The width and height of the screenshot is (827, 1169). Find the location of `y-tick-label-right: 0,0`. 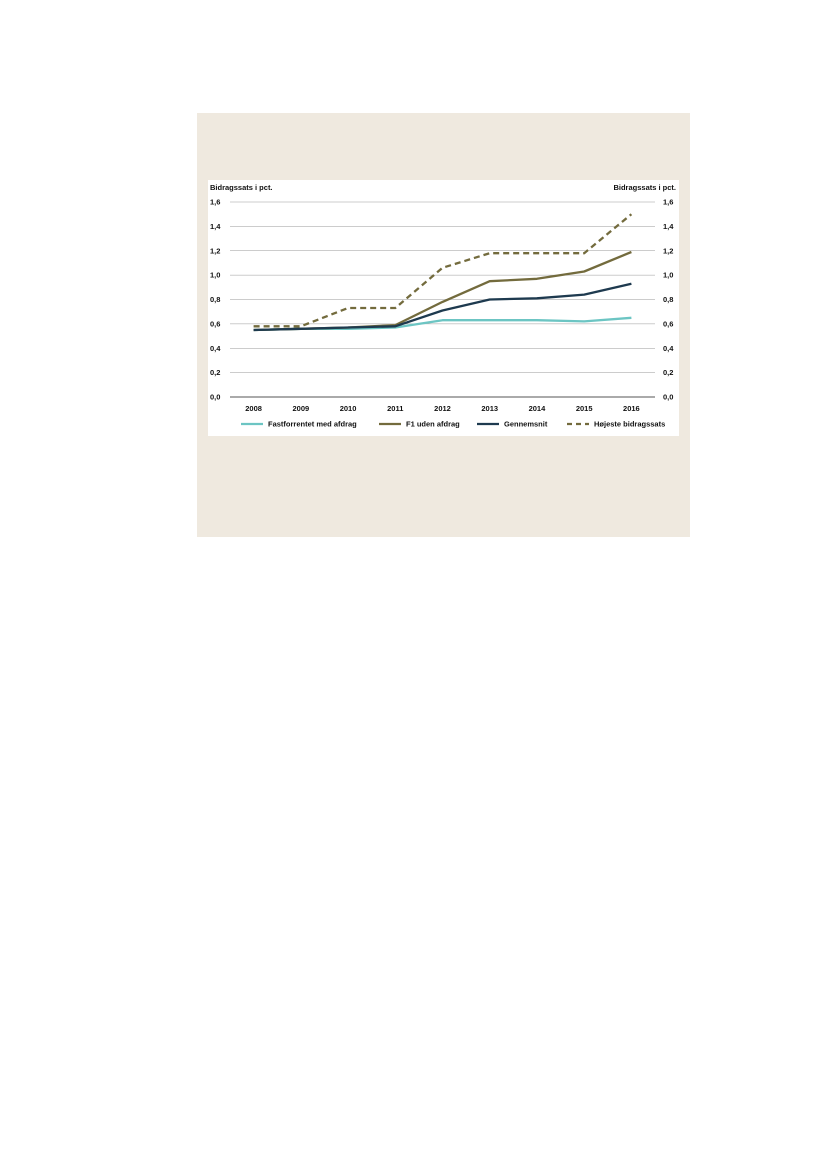

y-tick-label-right: 0,0 is located at coordinates (668, 397).